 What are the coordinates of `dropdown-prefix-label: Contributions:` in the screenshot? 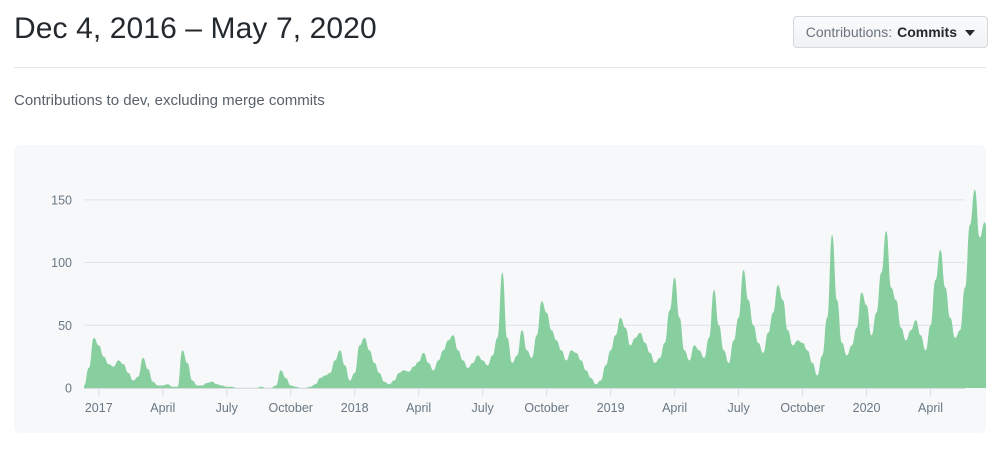 It's located at (849, 32).